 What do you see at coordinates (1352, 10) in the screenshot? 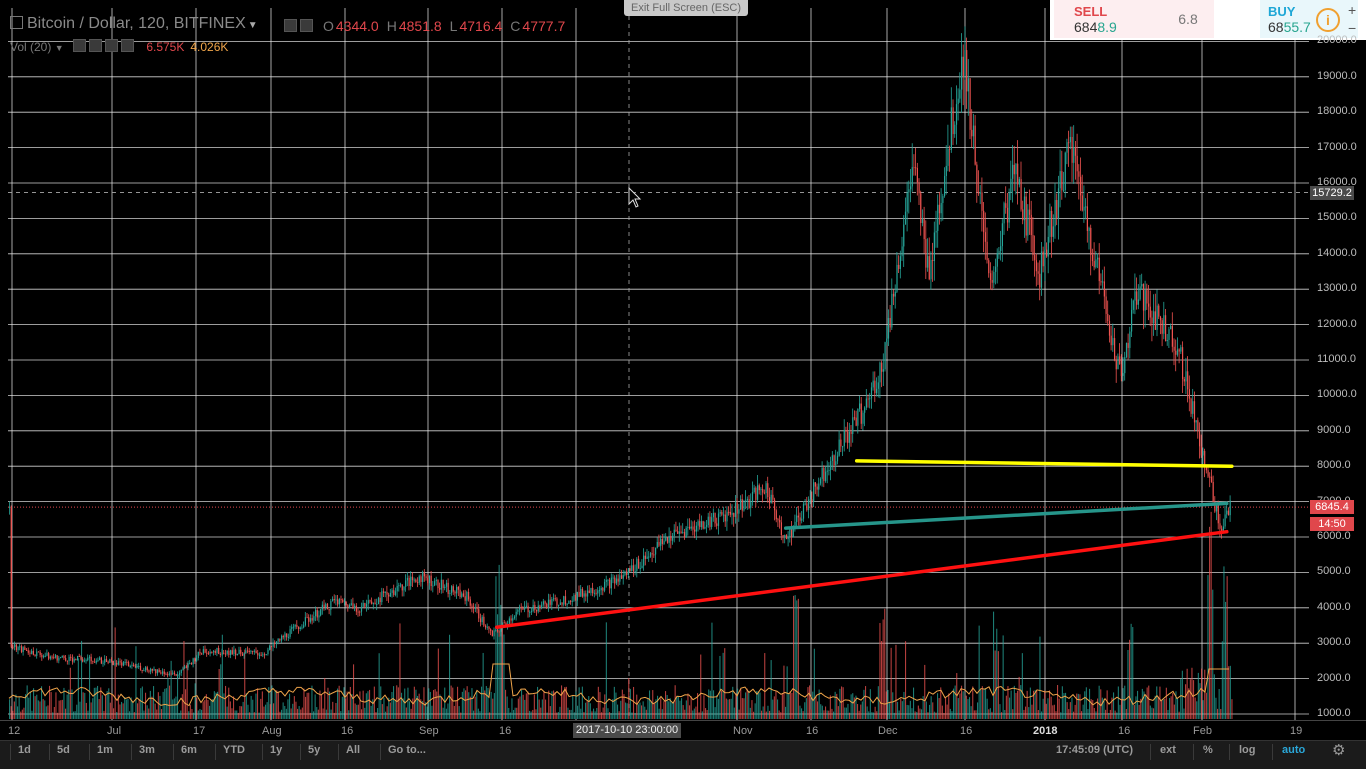
I see `plus-icon: +` at bounding box center [1352, 10].